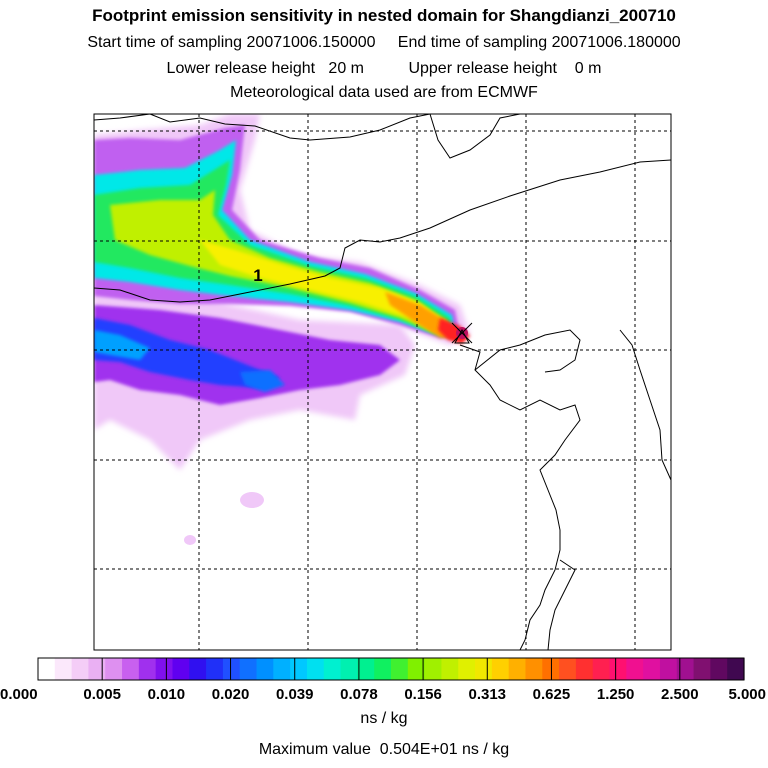 The width and height of the screenshot is (768, 768). What do you see at coordinates (384, 92) in the screenshot?
I see `met-data-label: Meteorological data used are from ECMWF` at bounding box center [384, 92].